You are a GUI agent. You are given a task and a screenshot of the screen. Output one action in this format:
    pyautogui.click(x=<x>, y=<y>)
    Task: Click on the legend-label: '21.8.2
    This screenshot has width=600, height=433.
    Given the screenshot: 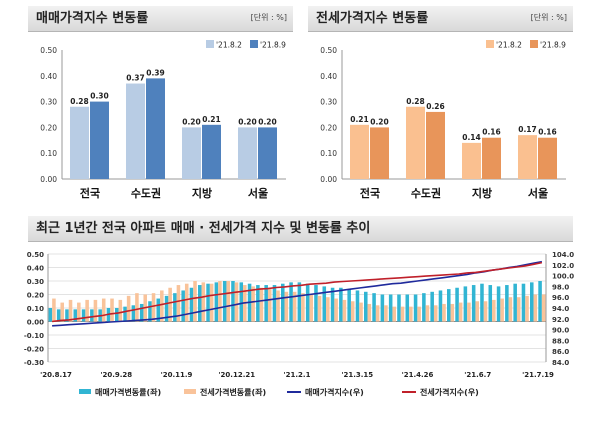 What is the action you would take?
    pyautogui.click(x=509, y=45)
    